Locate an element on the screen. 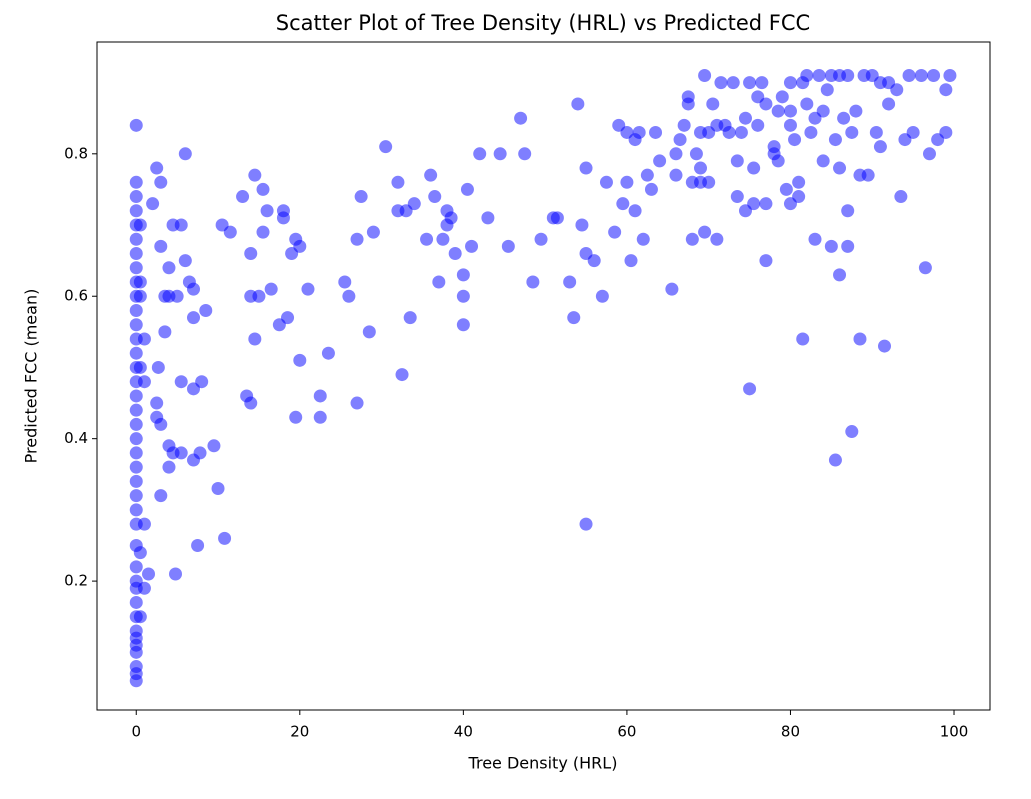 Image resolution: width=1031 pixels, height=799 pixels. y-tick-label: 0.2 is located at coordinates (76, 581).